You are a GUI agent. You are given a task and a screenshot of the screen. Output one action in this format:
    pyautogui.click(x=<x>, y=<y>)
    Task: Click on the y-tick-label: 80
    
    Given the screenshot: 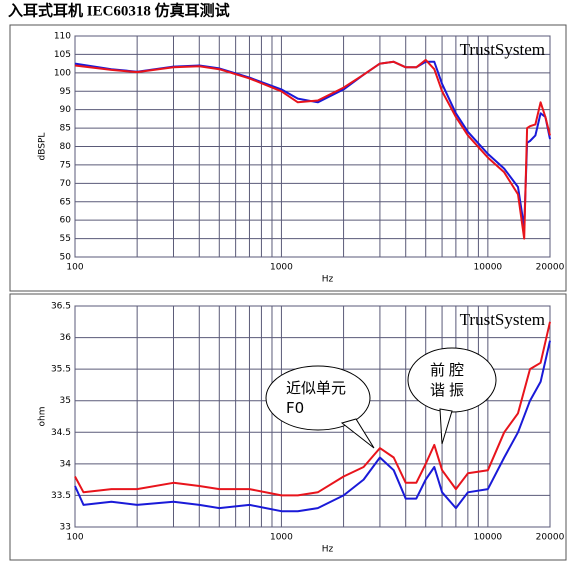 What is the action you would take?
    pyautogui.click(x=66, y=147)
    